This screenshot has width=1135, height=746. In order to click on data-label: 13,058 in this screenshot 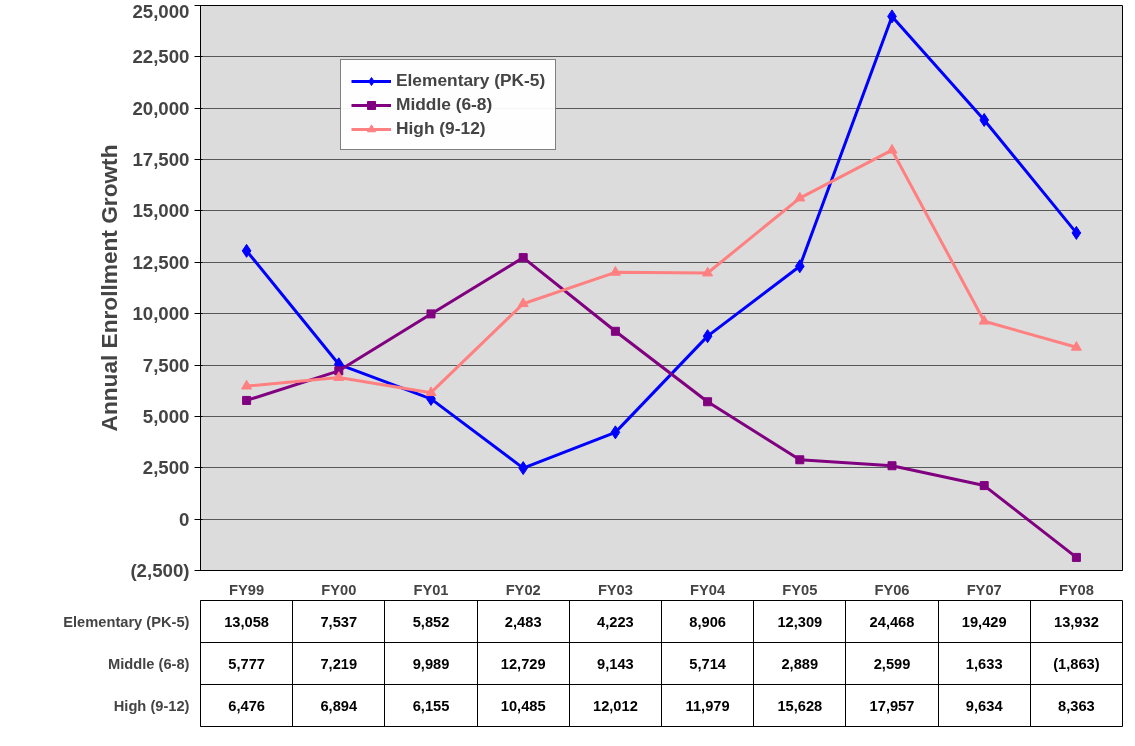, I will do `click(247, 621)`.